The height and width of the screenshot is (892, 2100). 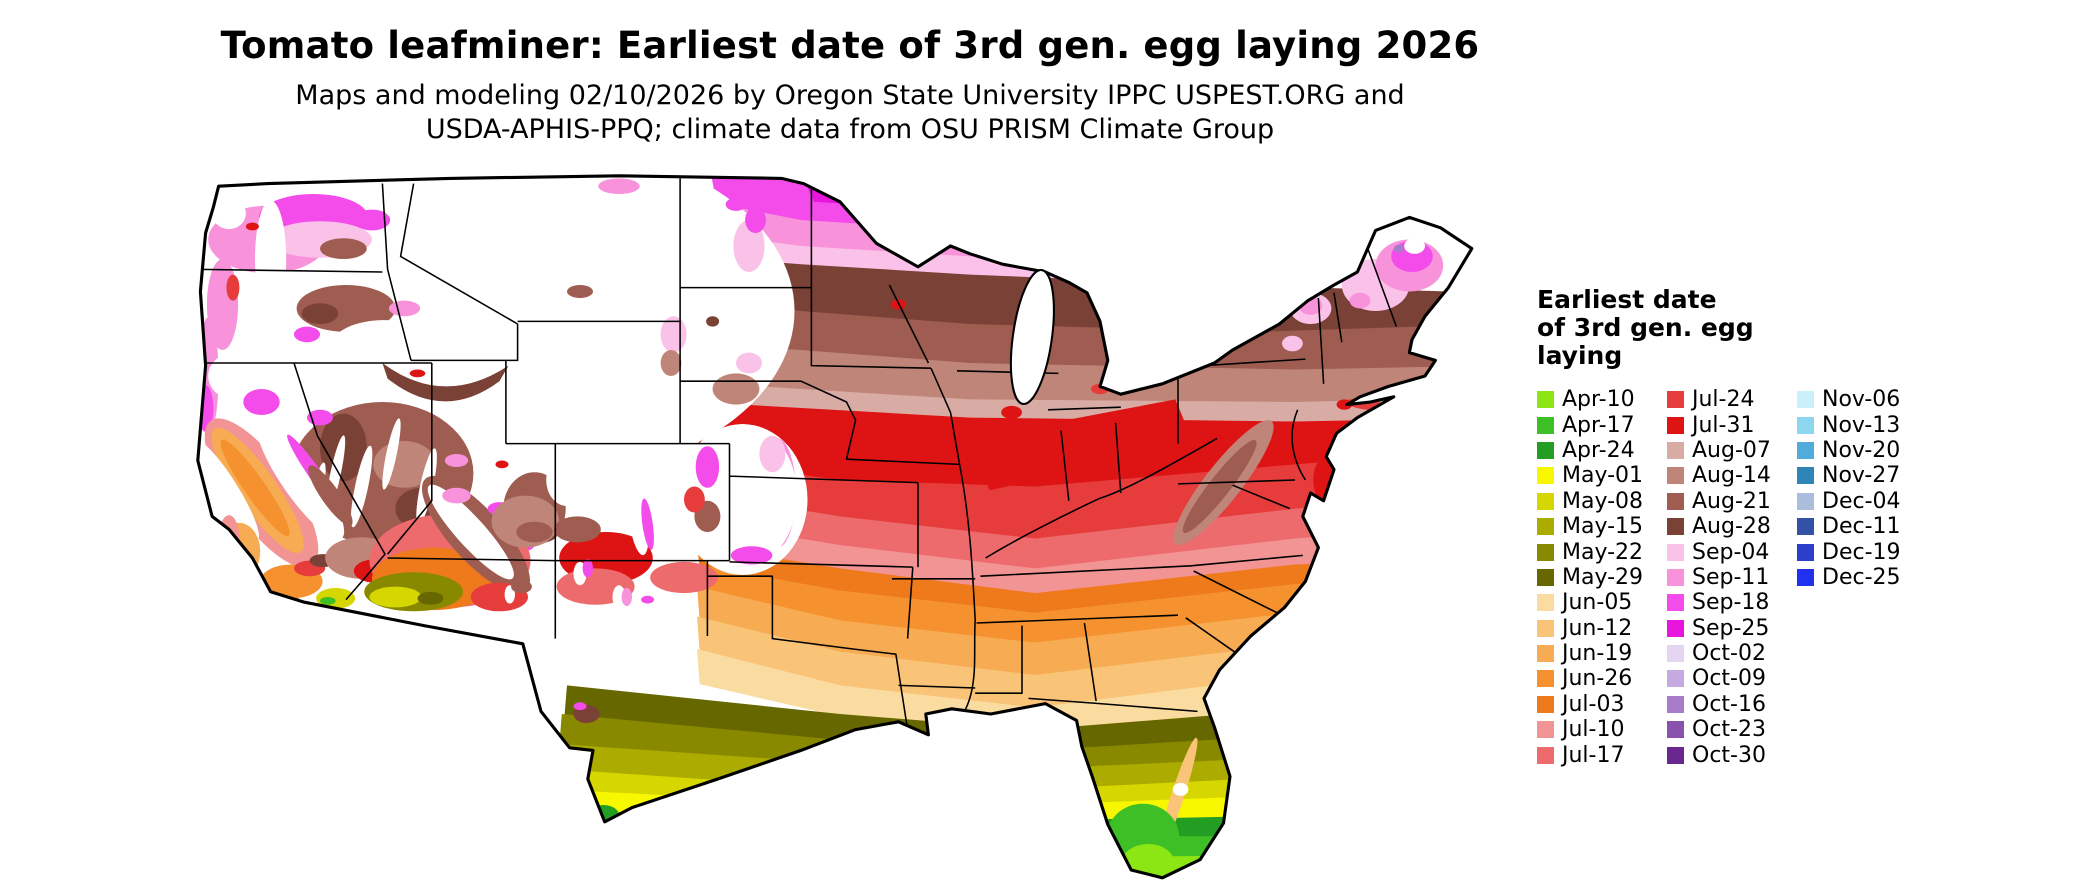 I want to click on legend-entry: May-08, so click(x=1590, y=501).